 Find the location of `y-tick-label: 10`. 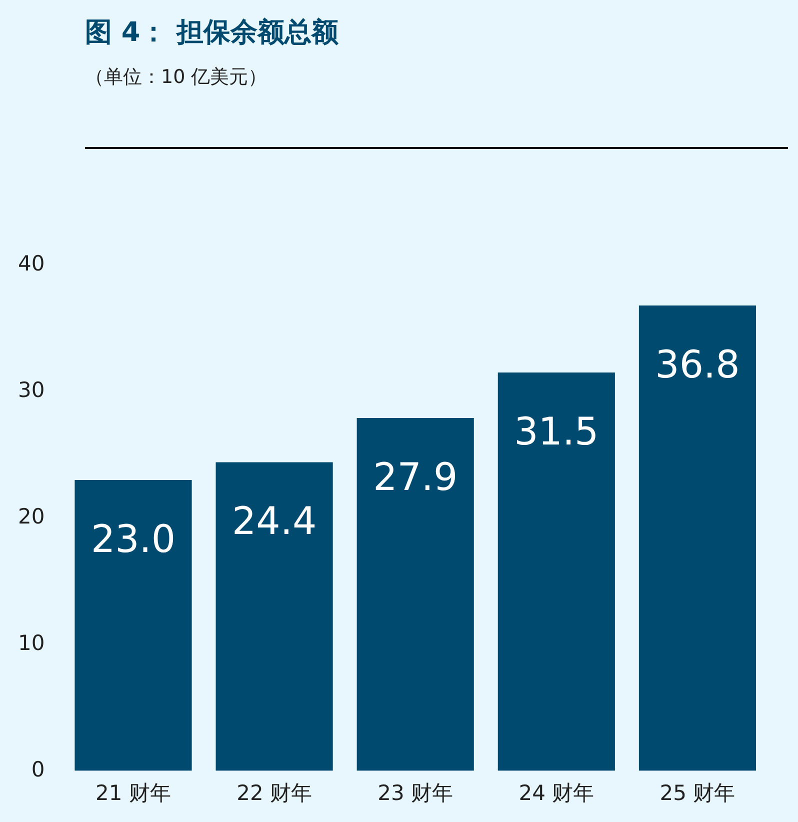

y-tick-label: 10 is located at coordinates (31, 642).